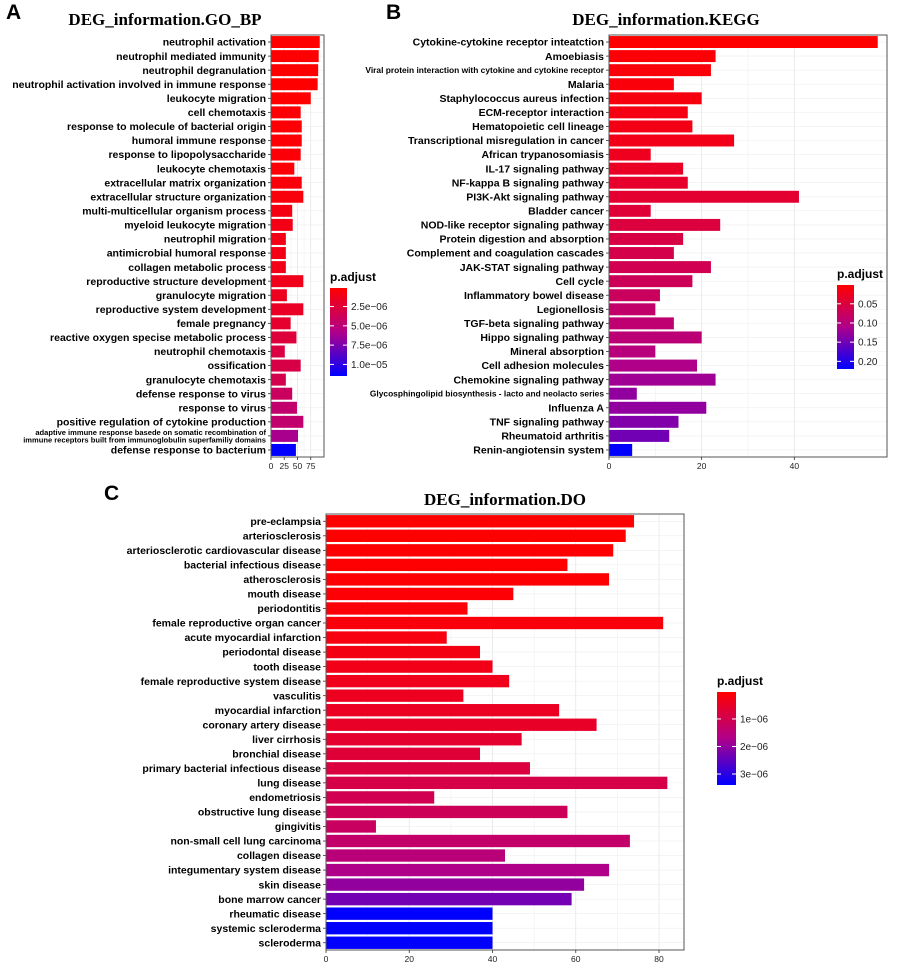 The height and width of the screenshot is (963, 899). I want to click on panel-a-category-label: myeloid leukocyte migration, so click(195, 226).